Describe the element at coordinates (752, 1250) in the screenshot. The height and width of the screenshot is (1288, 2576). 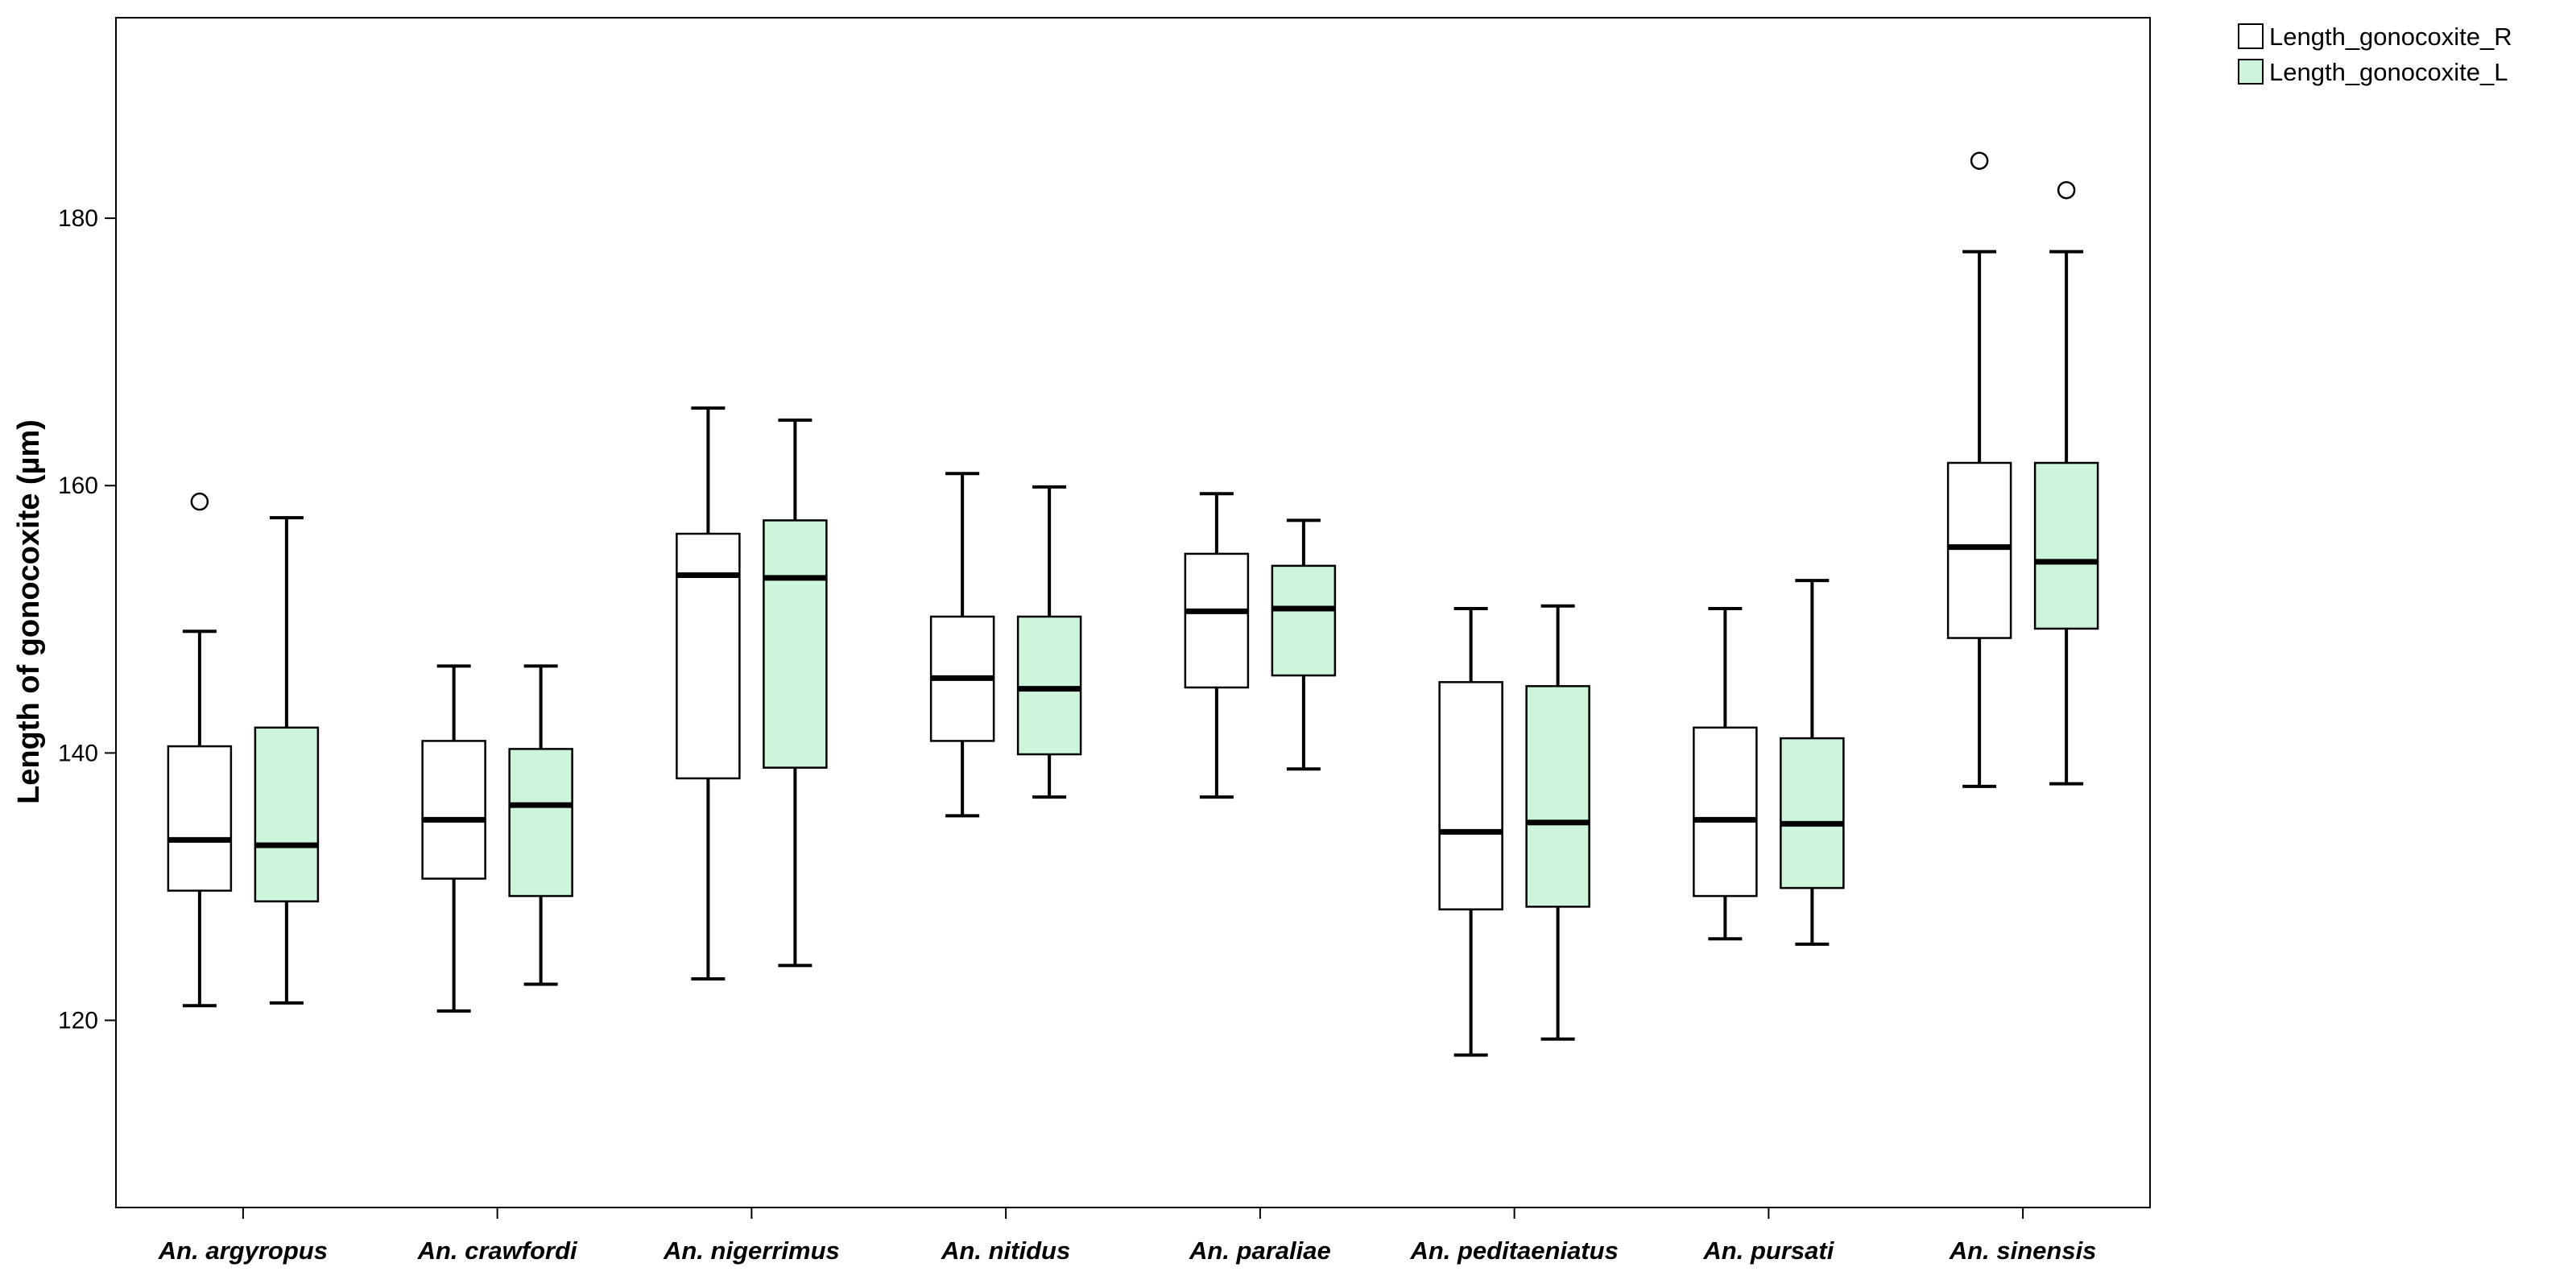
I see `x-category-label: An. nigerrimus` at that location.